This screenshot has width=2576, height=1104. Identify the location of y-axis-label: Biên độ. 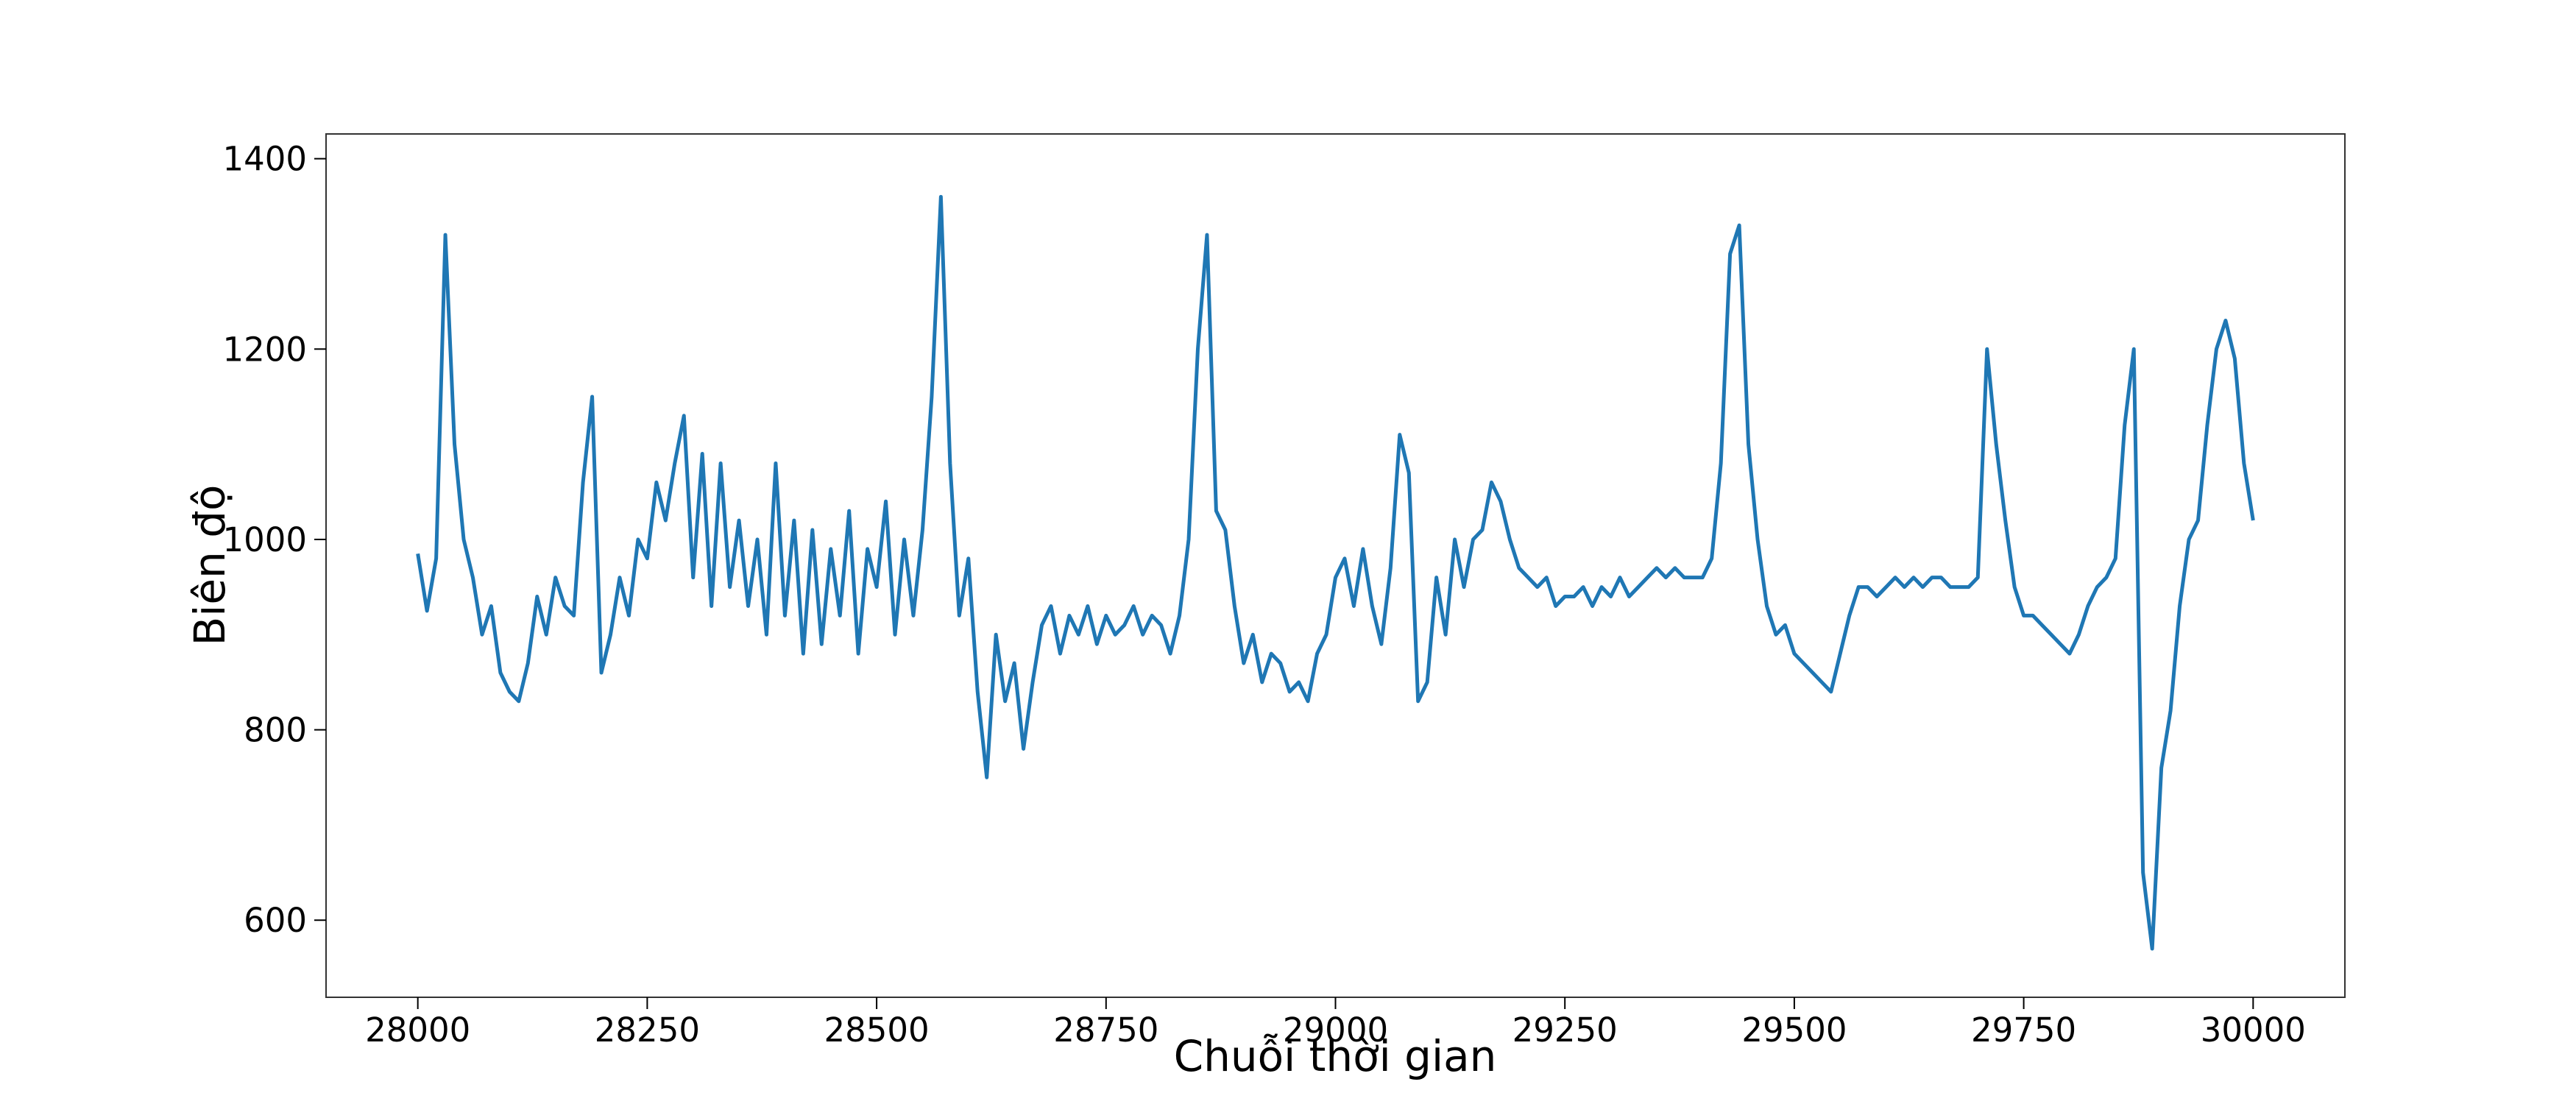
(210, 564).